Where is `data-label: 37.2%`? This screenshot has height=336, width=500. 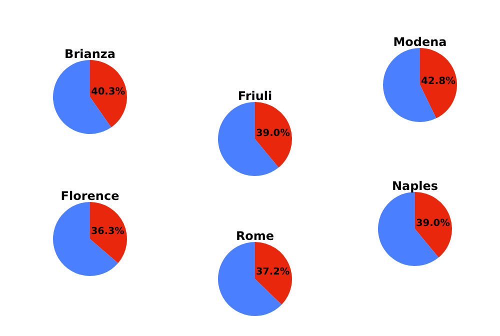
data-label: 37.2% is located at coordinates (273, 272).